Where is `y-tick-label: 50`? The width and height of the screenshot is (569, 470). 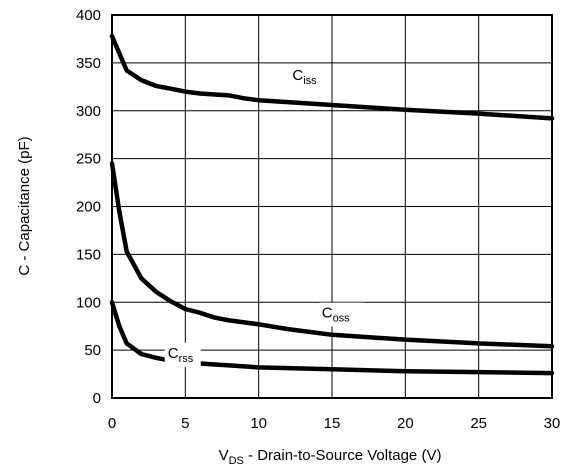
y-tick-label: 50 is located at coordinates (92, 350).